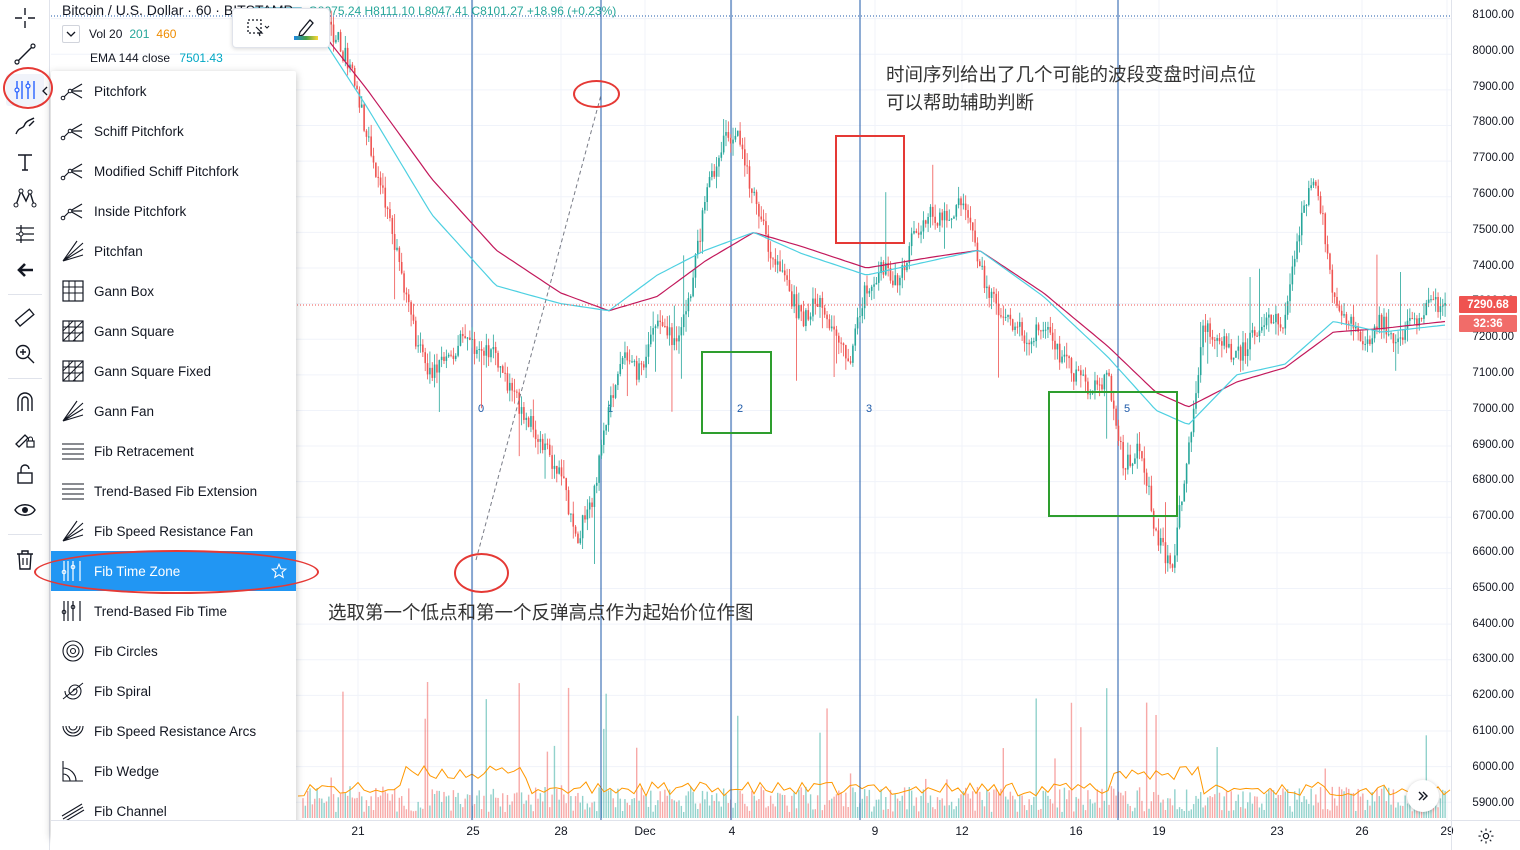 The image size is (1520, 850). What do you see at coordinates (538, 327) in the screenshot?
I see `fib-trend-dashed-line` at bounding box center [538, 327].